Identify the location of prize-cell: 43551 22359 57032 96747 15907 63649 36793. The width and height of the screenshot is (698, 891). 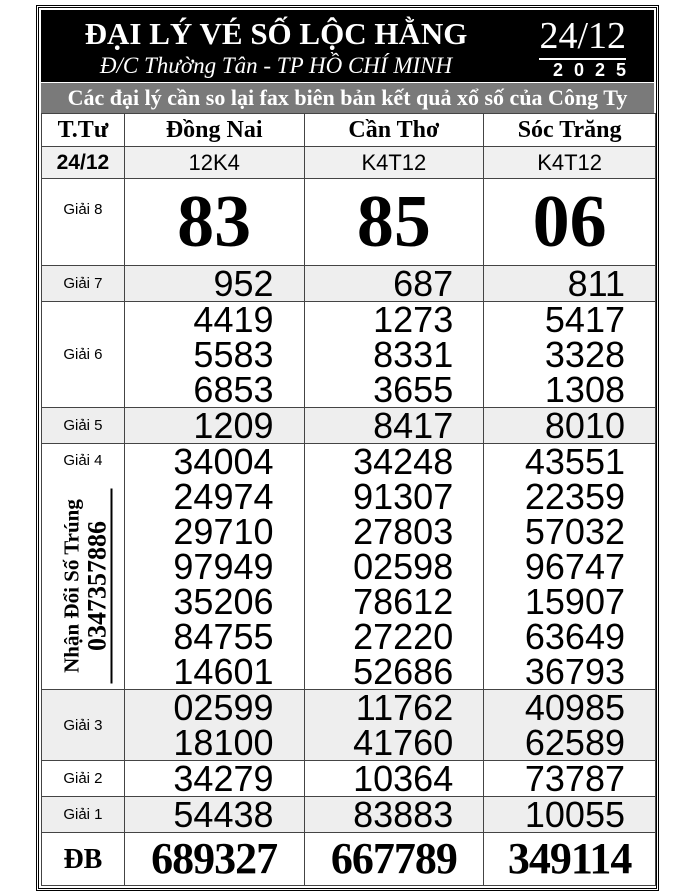
(569, 566).